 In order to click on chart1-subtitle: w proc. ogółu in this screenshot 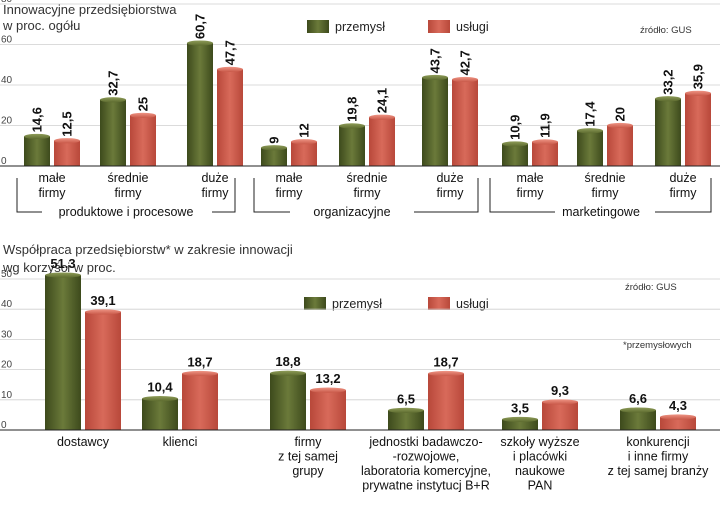, I will do `click(41, 25)`.